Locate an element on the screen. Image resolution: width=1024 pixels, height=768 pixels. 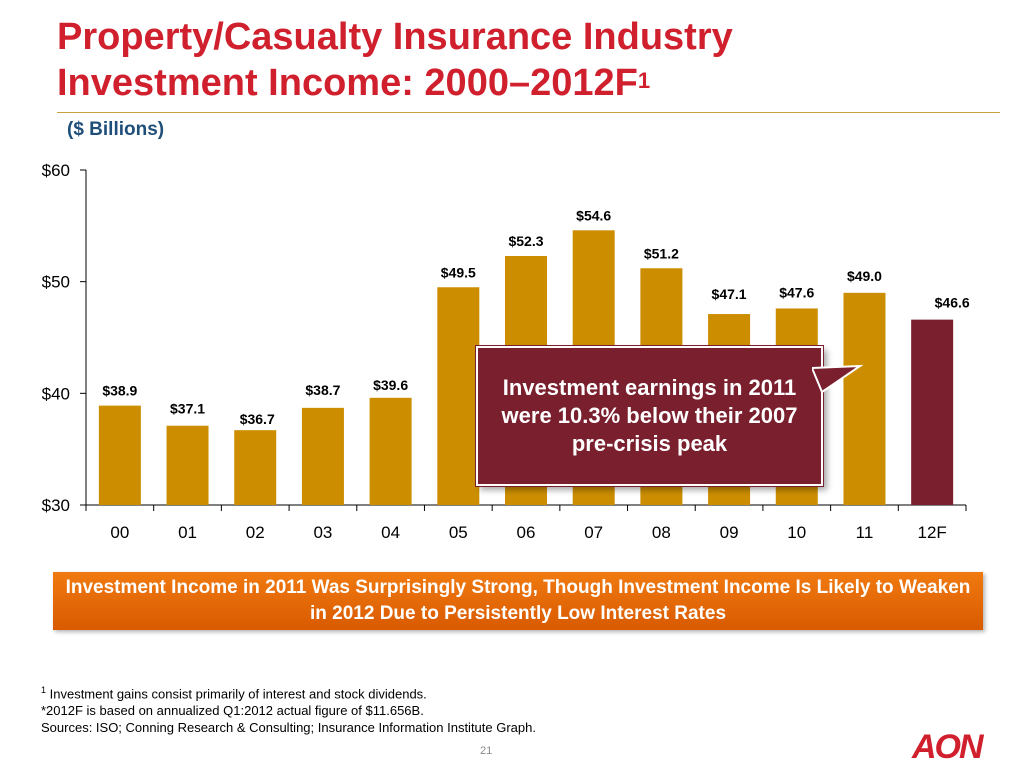
footnote-1-marker: 1 is located at coordinates (44, 690).